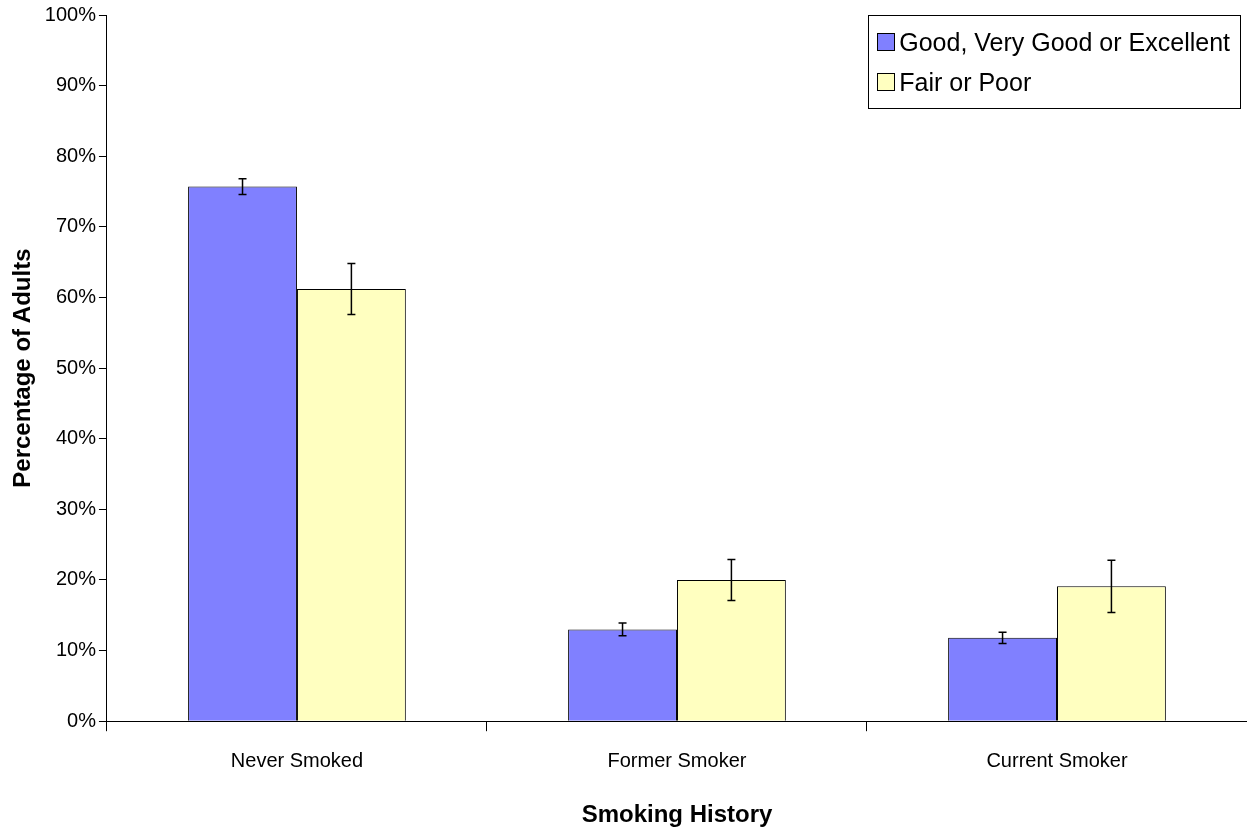  I want to click on y-tick-label: 50%, so click(76, 366).